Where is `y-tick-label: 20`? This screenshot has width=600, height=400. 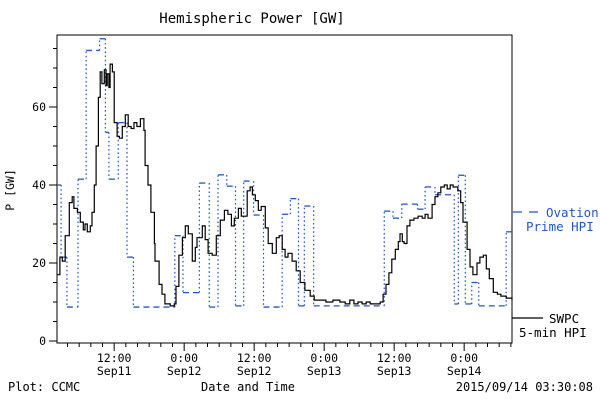 y-tick-label: 20 is located at coordinates (39, 263).